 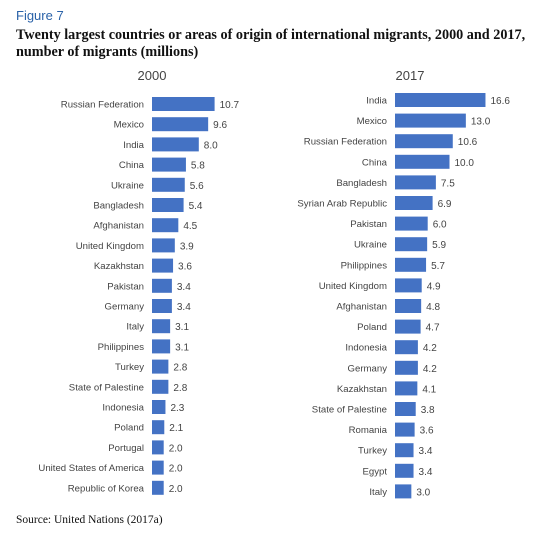 I want to click on value-label: 2.3, so click(x=177, y=408).